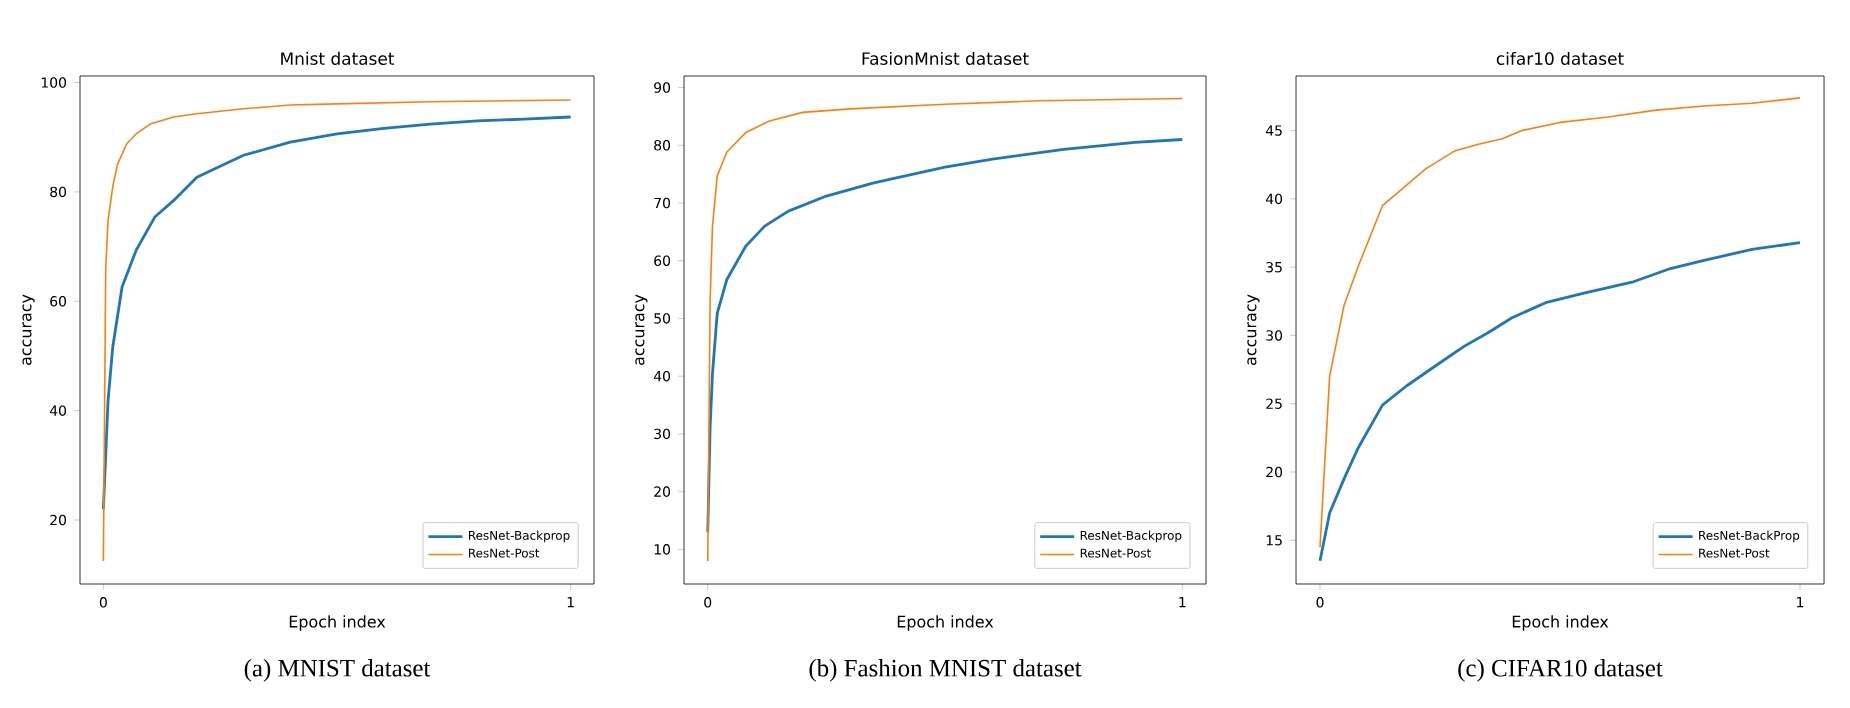  What do you see at coordinates (337, 670) in the screenshot?
I see `text: (a) MNIST dataset` at bounding box center [337, 670].